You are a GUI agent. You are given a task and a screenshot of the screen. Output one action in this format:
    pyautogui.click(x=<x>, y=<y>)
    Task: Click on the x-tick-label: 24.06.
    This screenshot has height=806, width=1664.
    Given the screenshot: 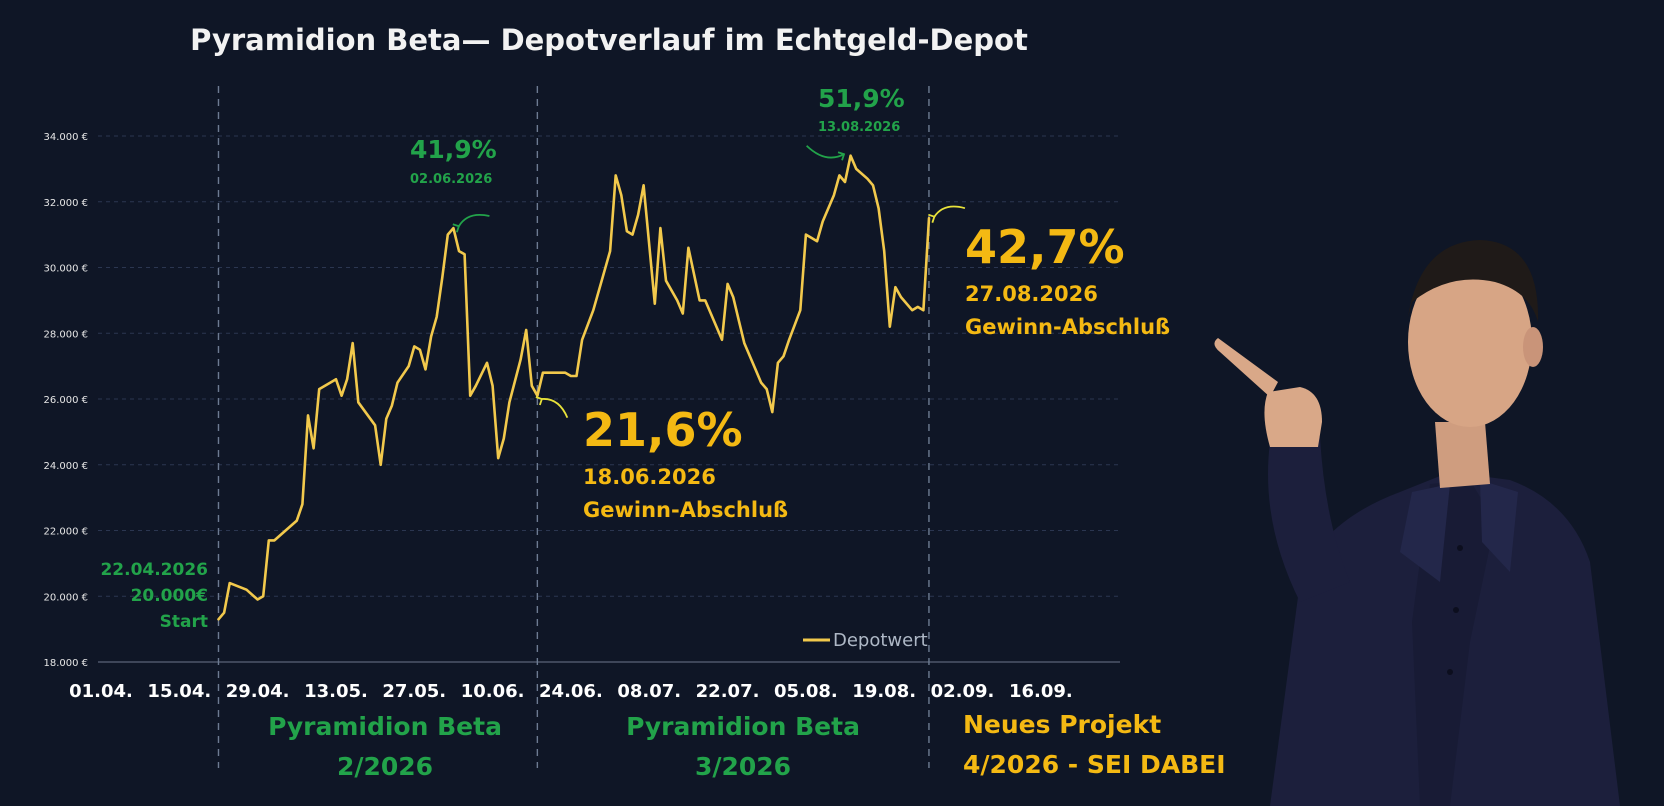 What is the action you would take?
    pyautogui.click(x=571, y=691)
    